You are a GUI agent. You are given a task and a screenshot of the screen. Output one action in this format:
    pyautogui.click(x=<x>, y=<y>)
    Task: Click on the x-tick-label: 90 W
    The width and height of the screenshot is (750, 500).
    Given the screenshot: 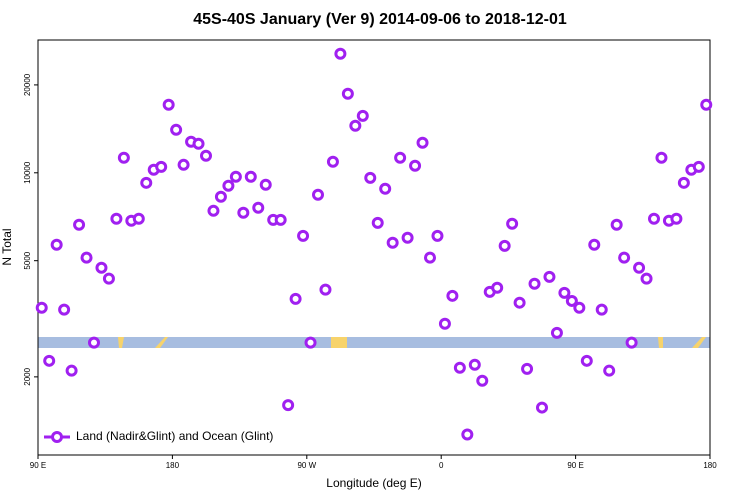 What is the action you would take?
    pyautogui.click(x=306, y=465)
    